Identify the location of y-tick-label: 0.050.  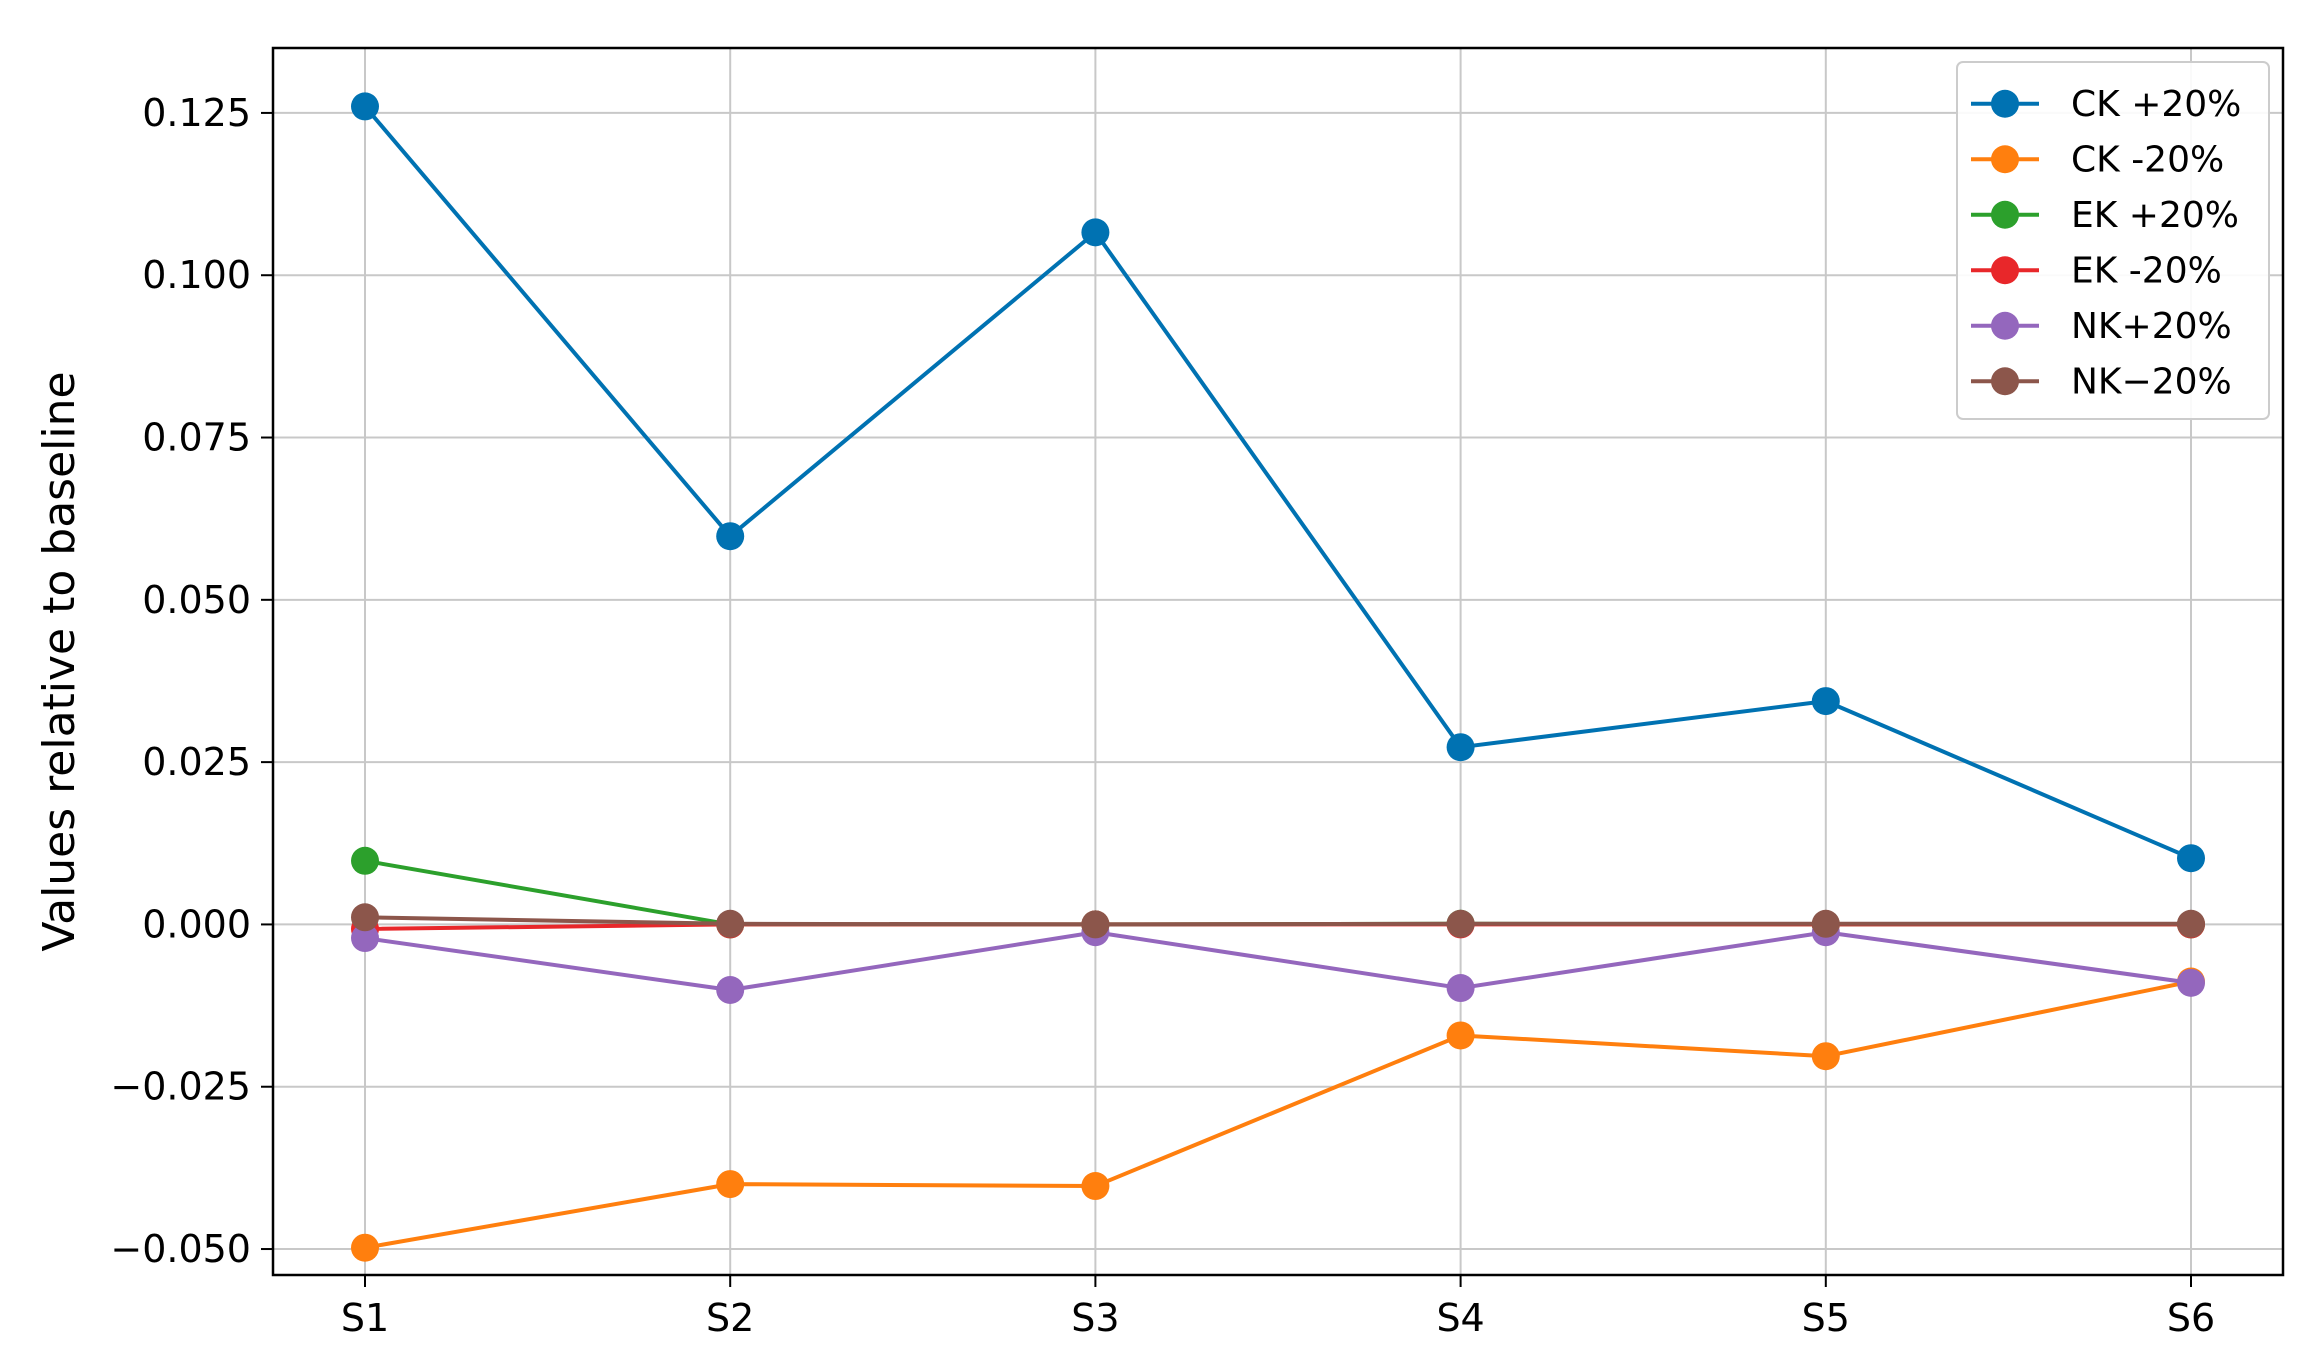
(196, 600).